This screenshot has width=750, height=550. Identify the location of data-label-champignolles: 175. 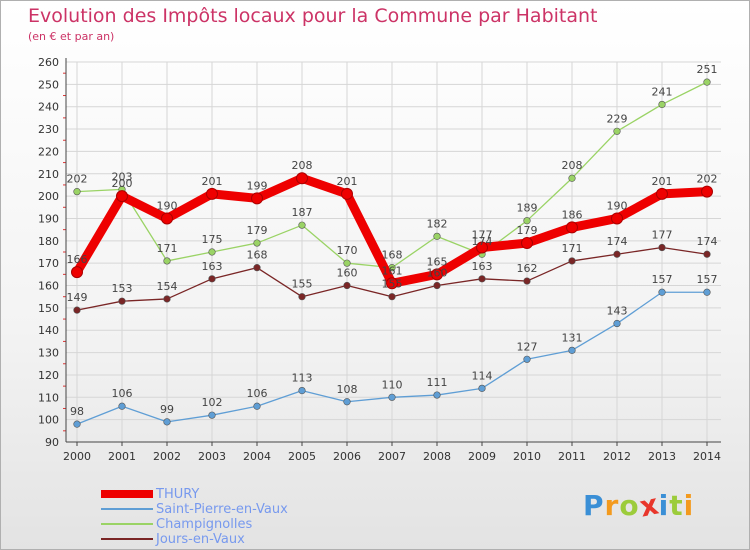
(212, 239).